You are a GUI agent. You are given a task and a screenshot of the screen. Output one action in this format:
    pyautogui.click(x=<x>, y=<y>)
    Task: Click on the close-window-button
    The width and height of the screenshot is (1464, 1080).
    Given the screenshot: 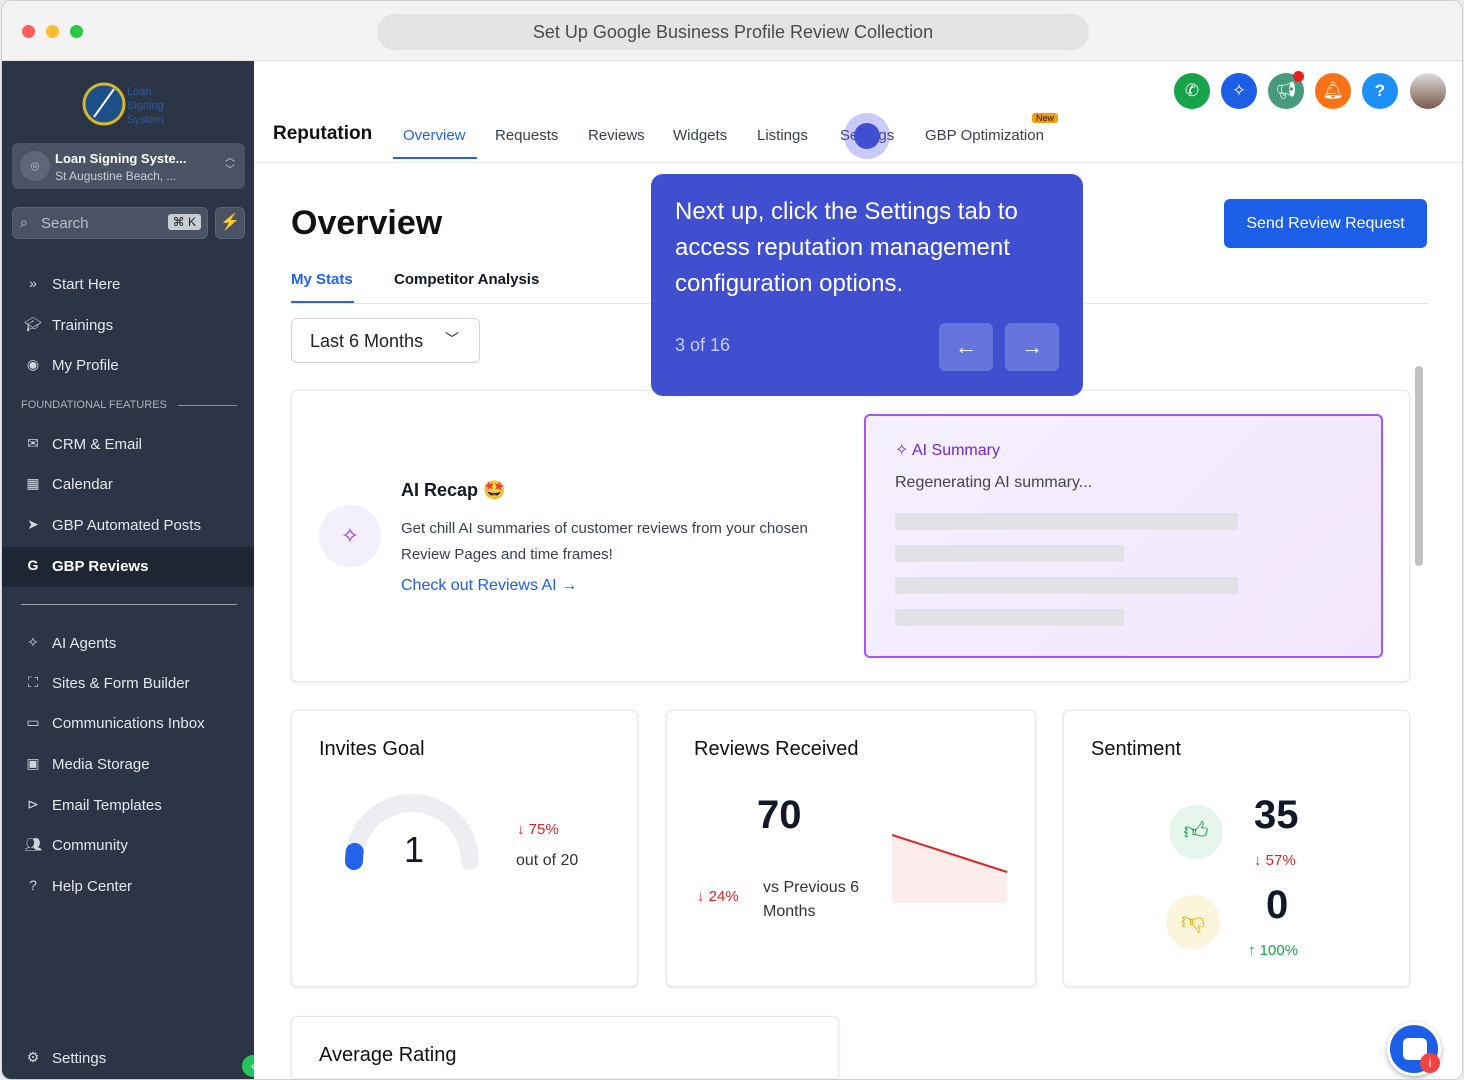 What is the action you would take?
    pyautogui.click(x=28, y=31)
    